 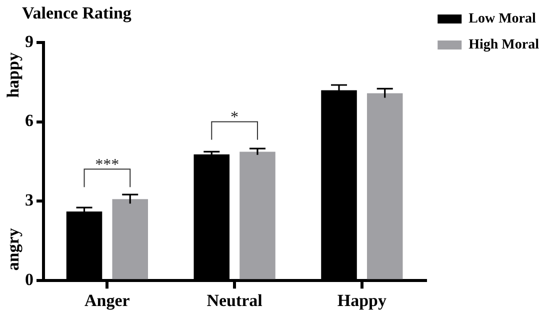 What do you see at coordinates (29, 120) in the screenshot?
I see `y-tick-label: 6` at bounding box center [29, 120].